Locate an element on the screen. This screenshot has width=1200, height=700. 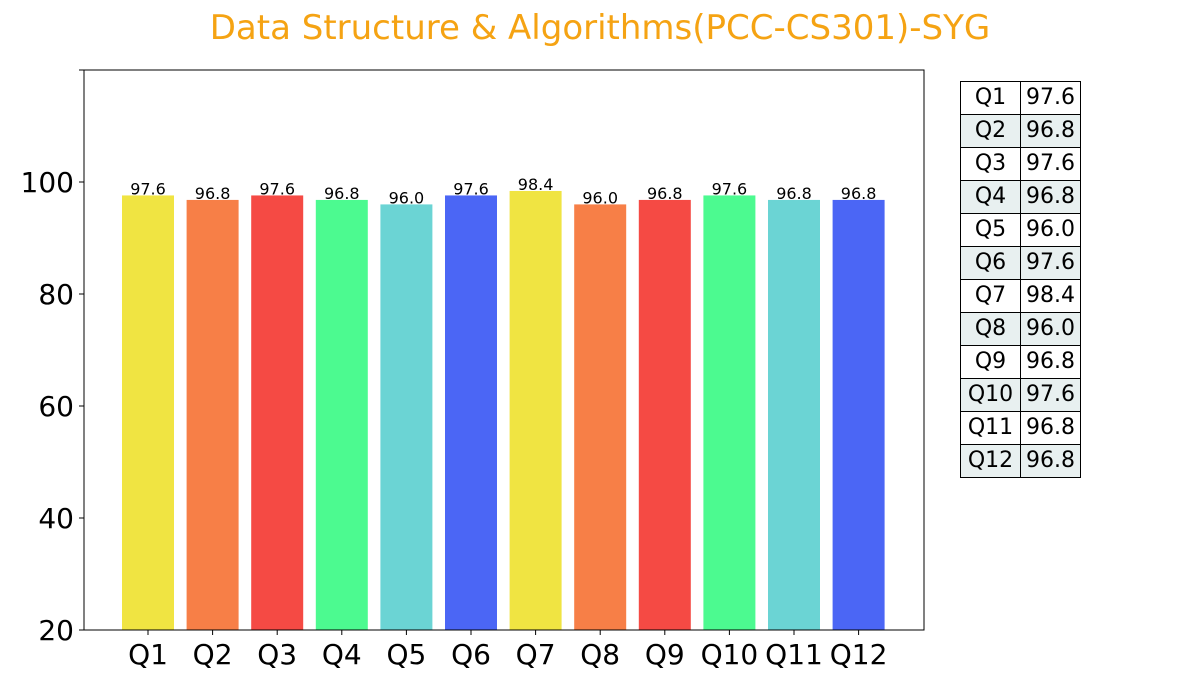
x-tick-label: Q5 is located at coordinates (406, 654).